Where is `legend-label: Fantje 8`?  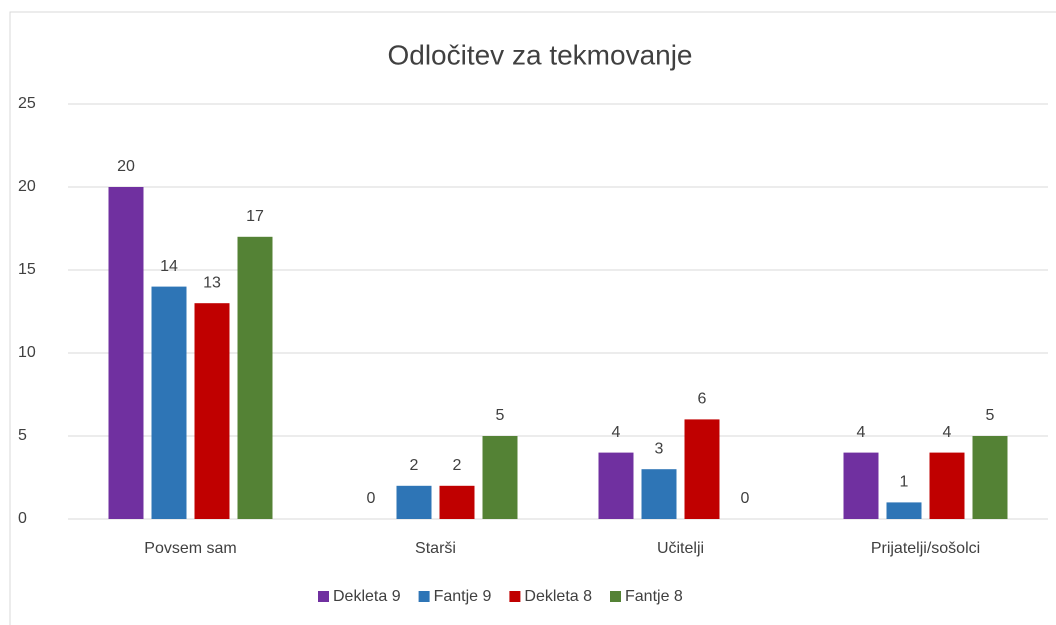 legend-label: Fantje 8 is located at coordinates (654, 596).